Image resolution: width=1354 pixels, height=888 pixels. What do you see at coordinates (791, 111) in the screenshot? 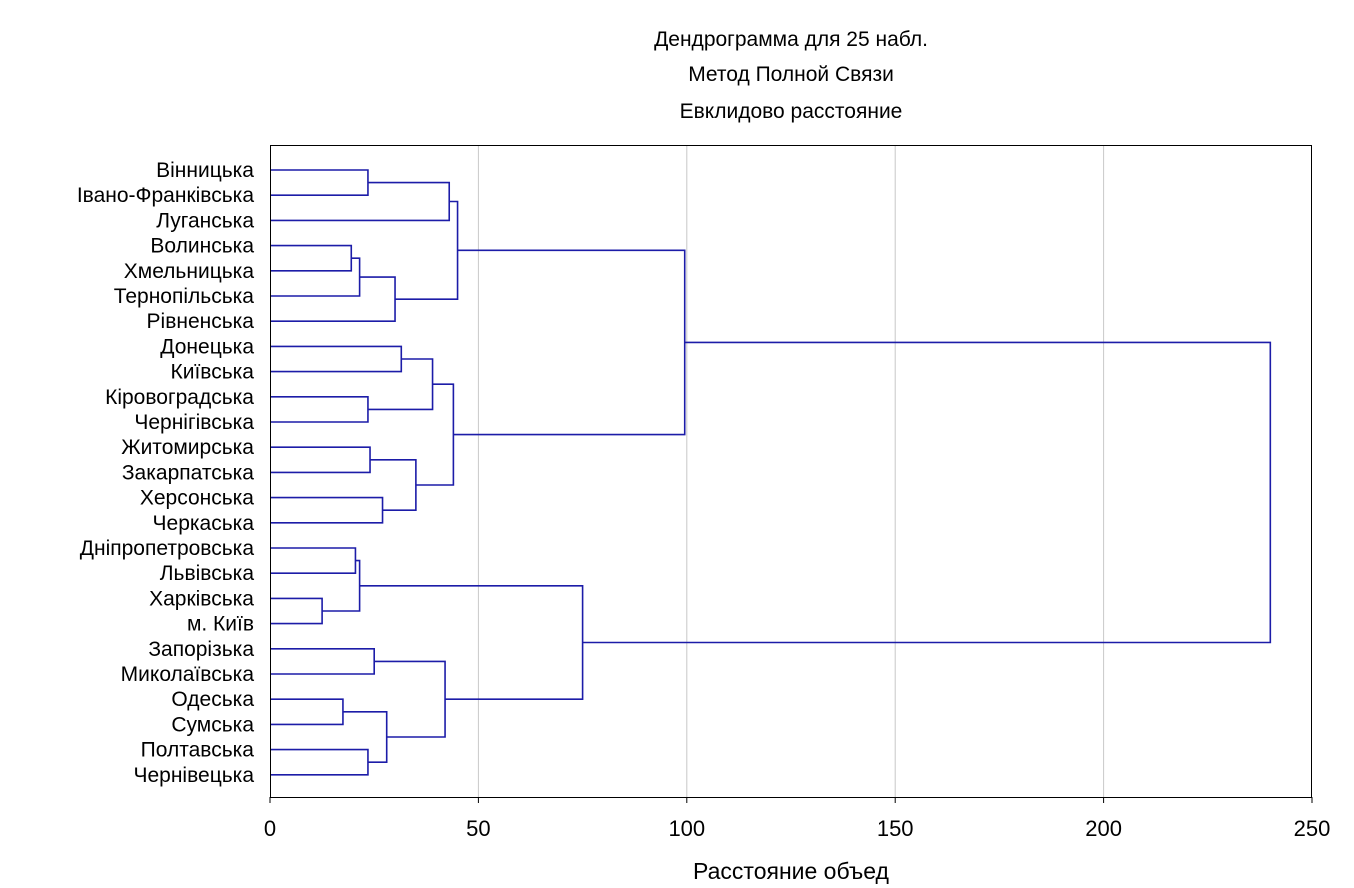
I see `chart-title-line-3: Евклидово расстояние` at bounding box center [791, 111].